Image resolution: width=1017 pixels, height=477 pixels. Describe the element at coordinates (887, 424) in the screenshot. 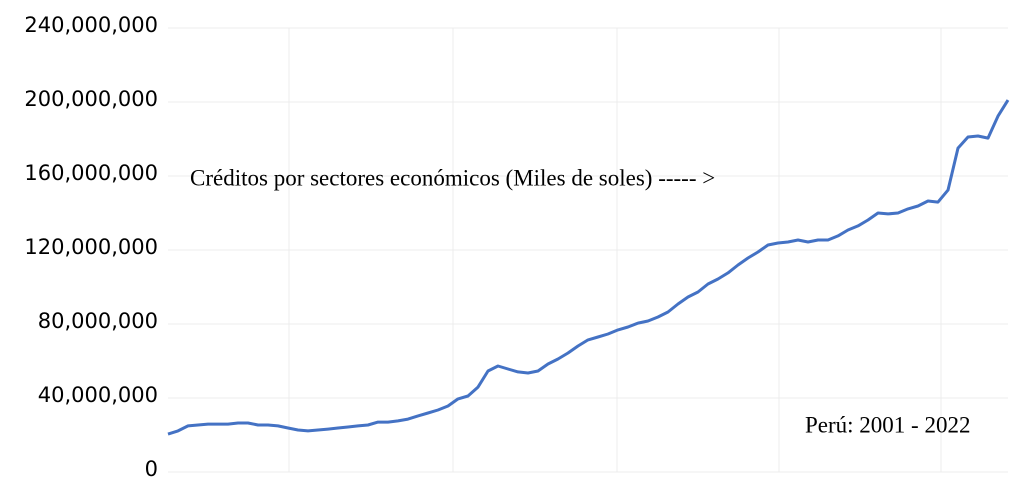

I see `annotation: Perú: 2001 - 2022` at that location.